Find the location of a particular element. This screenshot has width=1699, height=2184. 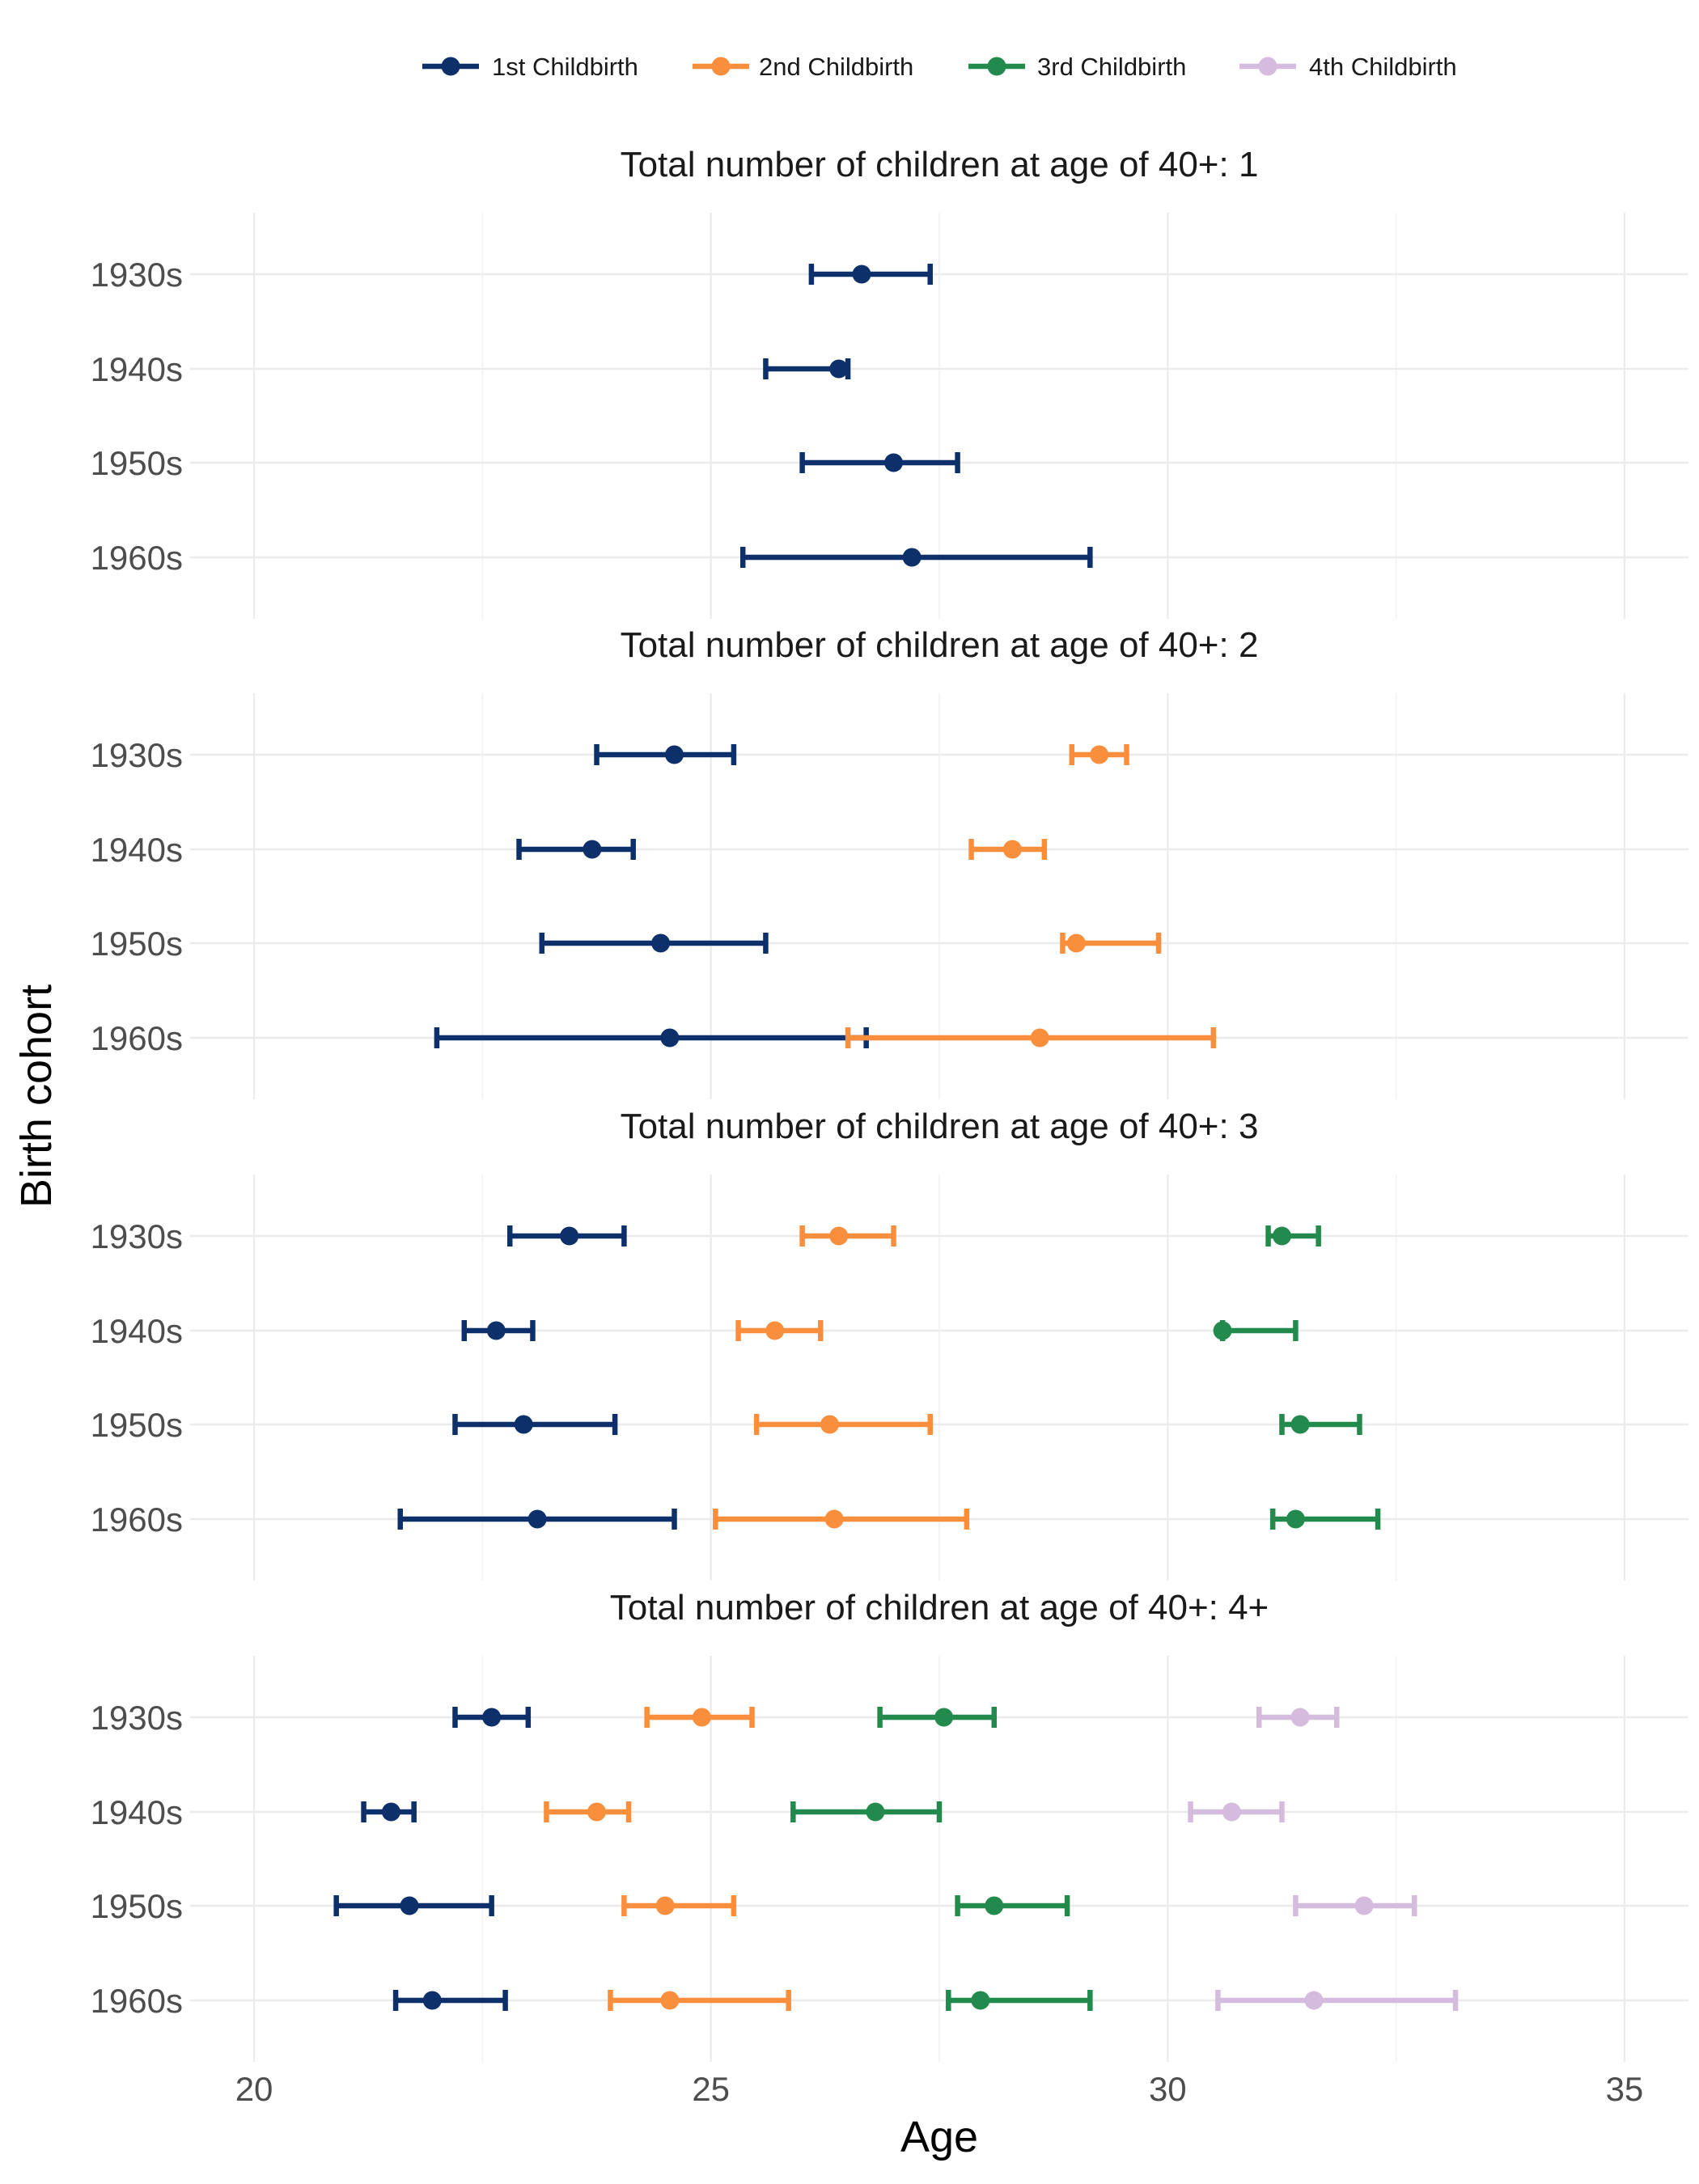

legend-item: 4th Childbirth is located at coordinates (1348, 67).